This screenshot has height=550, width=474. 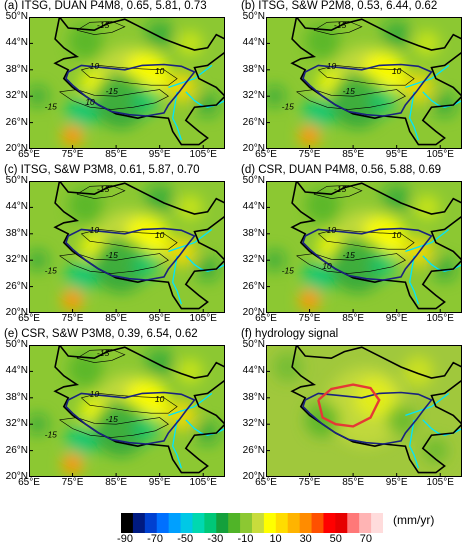 What do you see at coordinates (366, 539) in the screenshot?
I see `colorbar-tick-label: 70` at bounding box center [366, 539].